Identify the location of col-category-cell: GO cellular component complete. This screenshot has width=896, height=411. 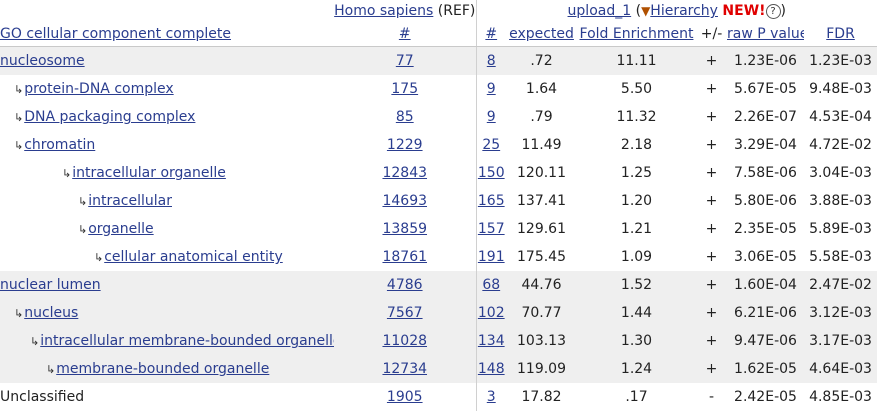
(167, 34).